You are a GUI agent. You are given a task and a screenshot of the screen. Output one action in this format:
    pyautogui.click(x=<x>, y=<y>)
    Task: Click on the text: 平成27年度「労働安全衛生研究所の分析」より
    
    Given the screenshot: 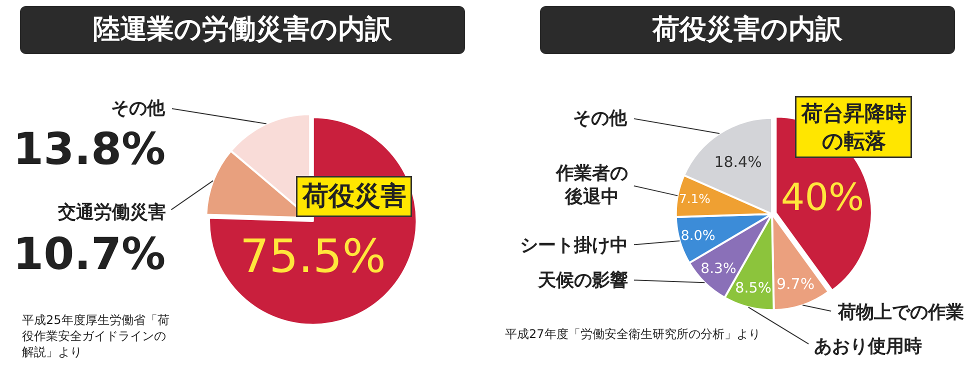 What is the action you would take?
    pyautogui.click(x=633, y=334)
    